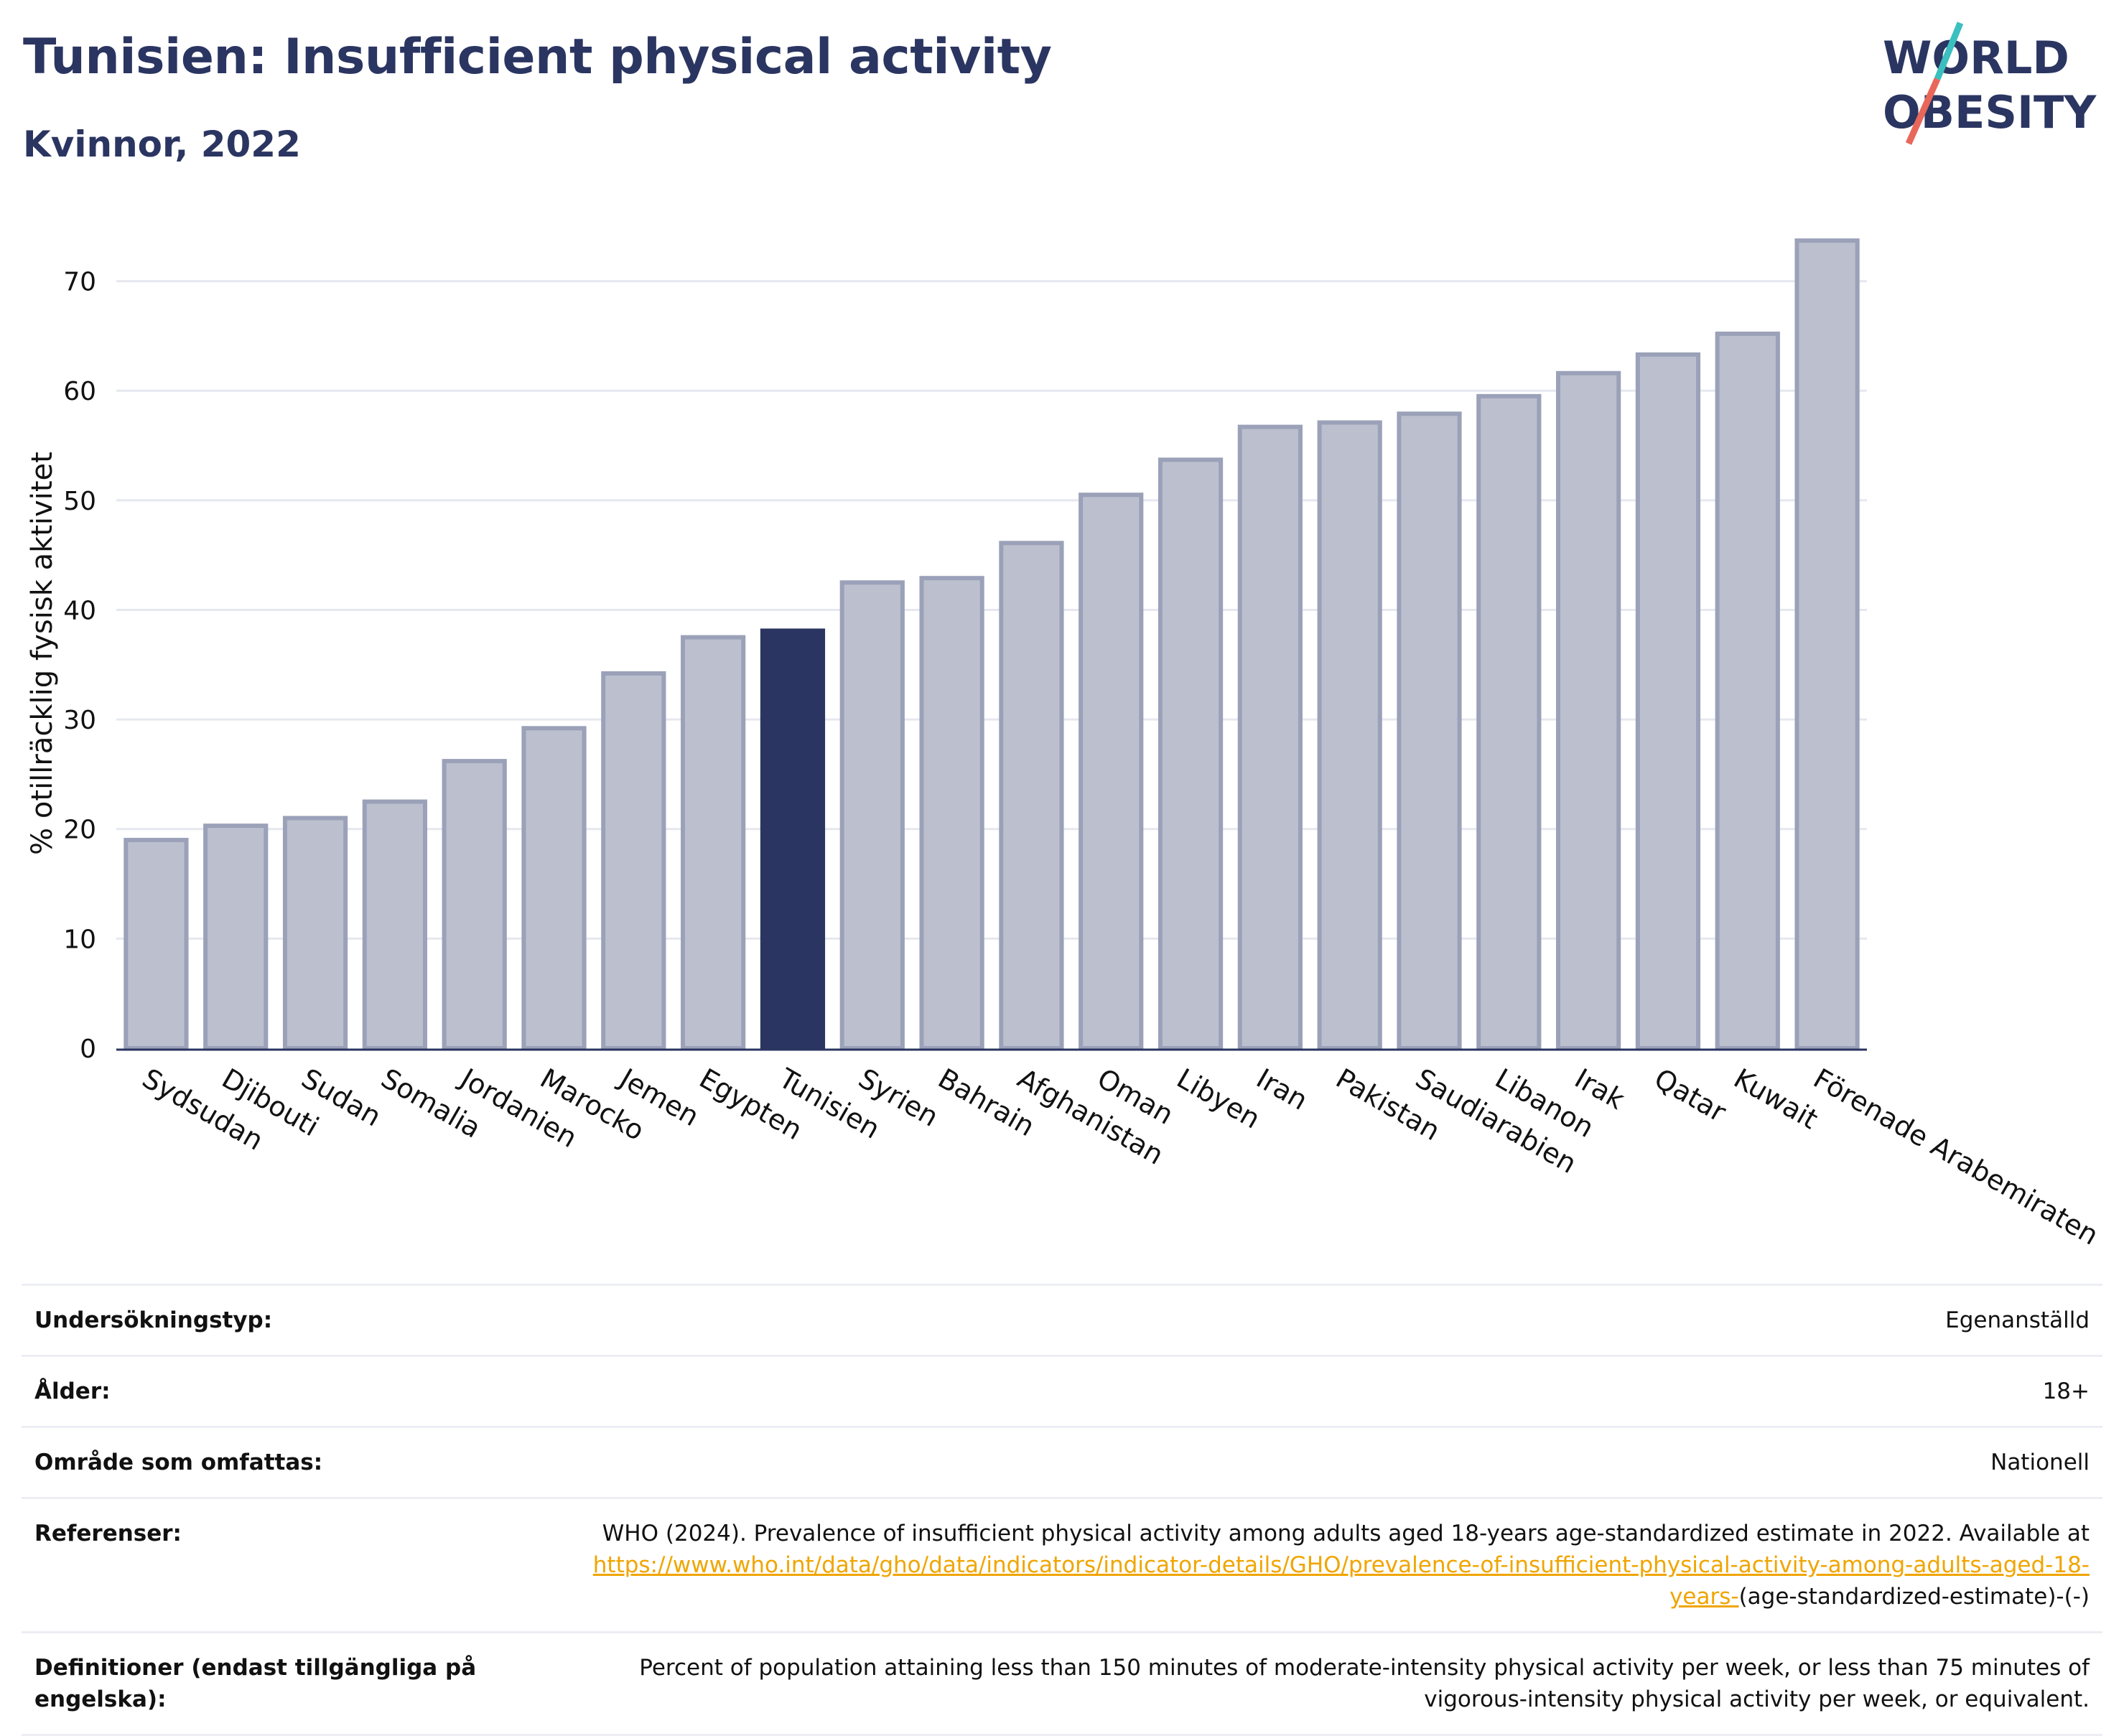  What do you see at coordinates (1668, 701) in the screenshot?
I see `bar-qatar` at bounding box center [1668, 701].